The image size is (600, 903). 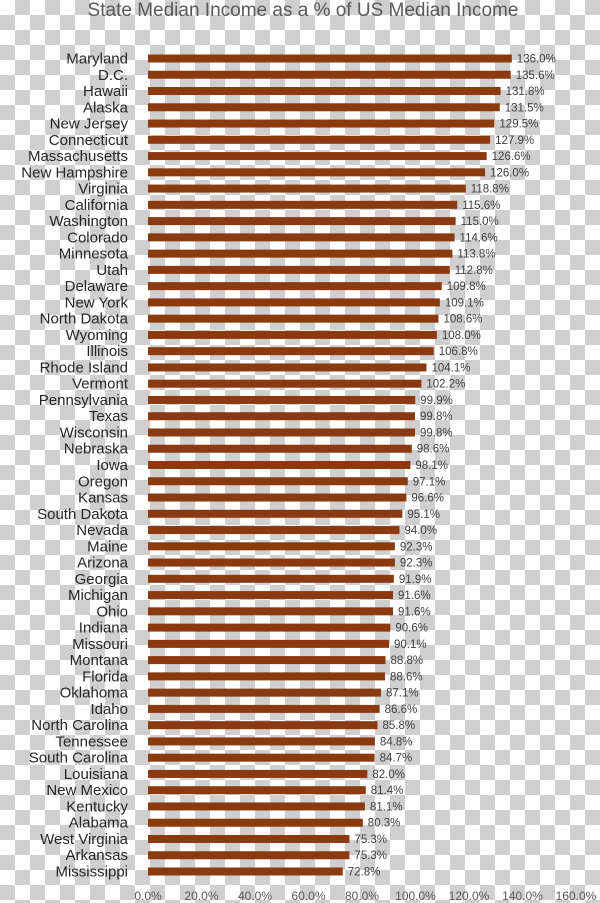 What do you see at coordinates (88, 221) in the screenshot?
I see `category-label: Washington` at bounding box center [88, 221].